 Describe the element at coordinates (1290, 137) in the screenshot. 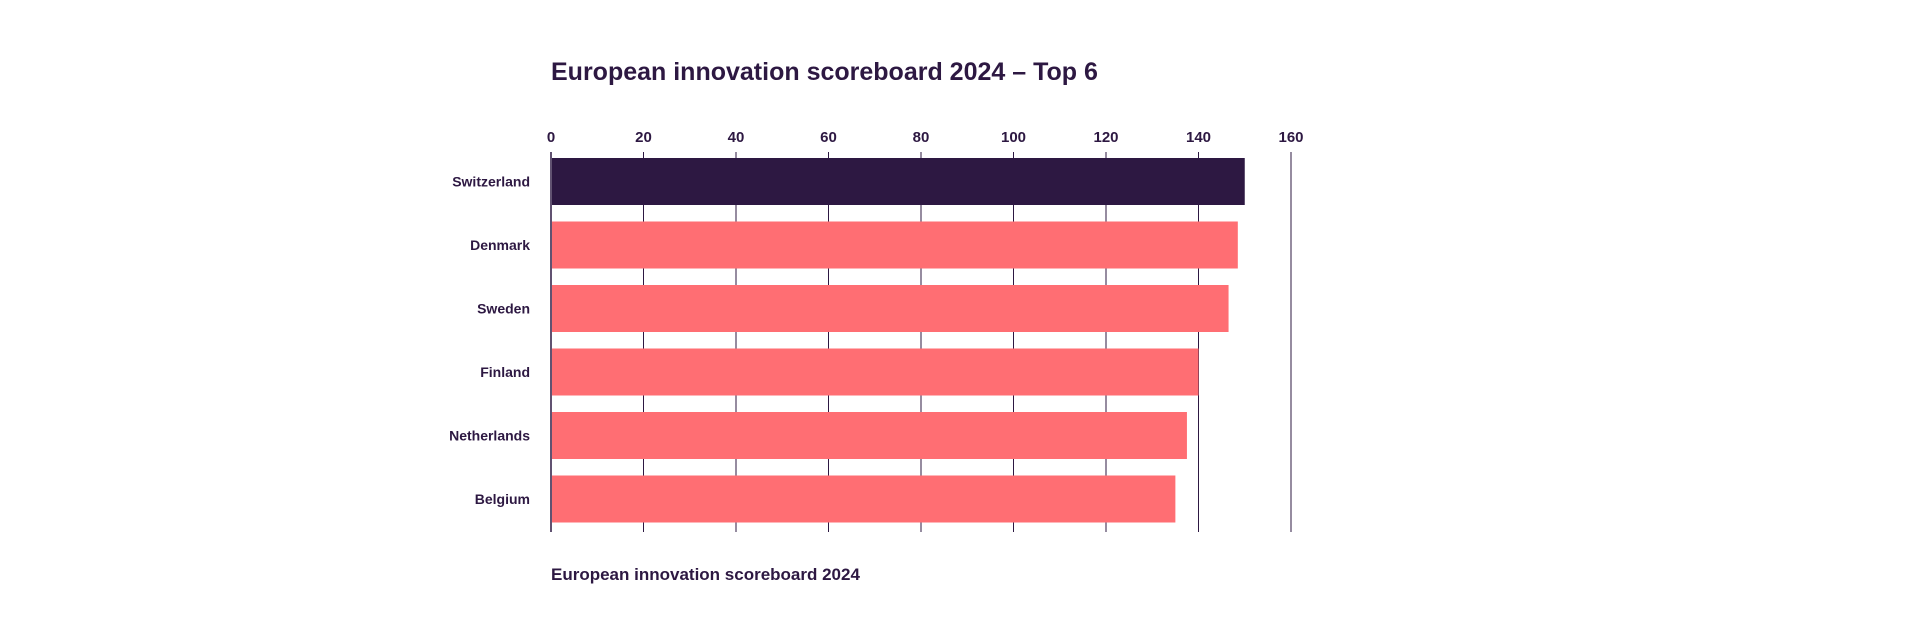

I see `x-tick-label: 160` at that location.